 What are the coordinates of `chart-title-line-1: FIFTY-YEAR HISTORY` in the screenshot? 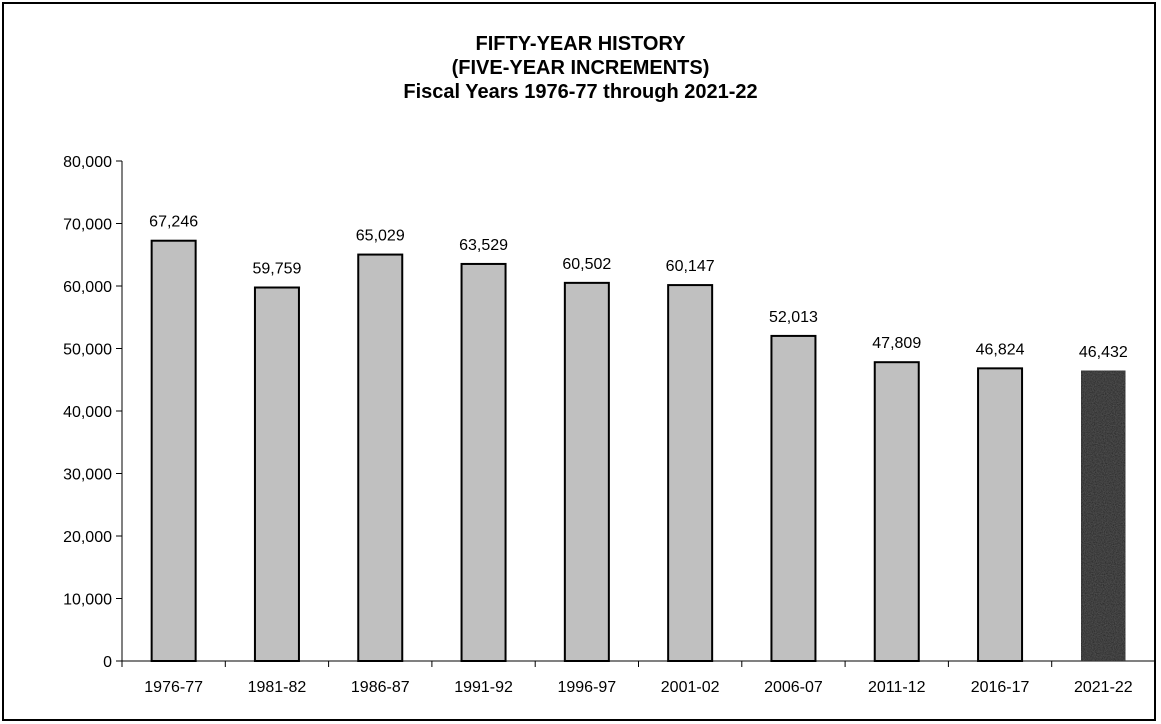 It's located at (580, 44).